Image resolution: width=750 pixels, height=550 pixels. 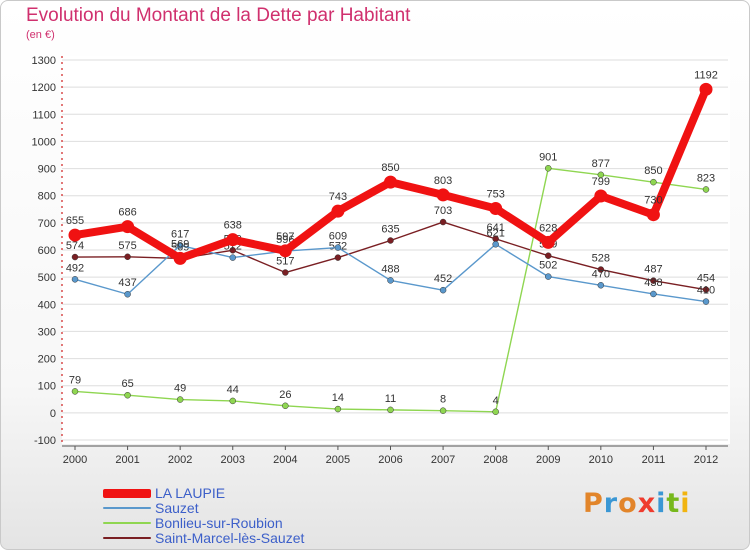 What do you see at coordinates (706, 178) in the screenshot?
I see `data-label: 823` at bounding box center [706, 178].